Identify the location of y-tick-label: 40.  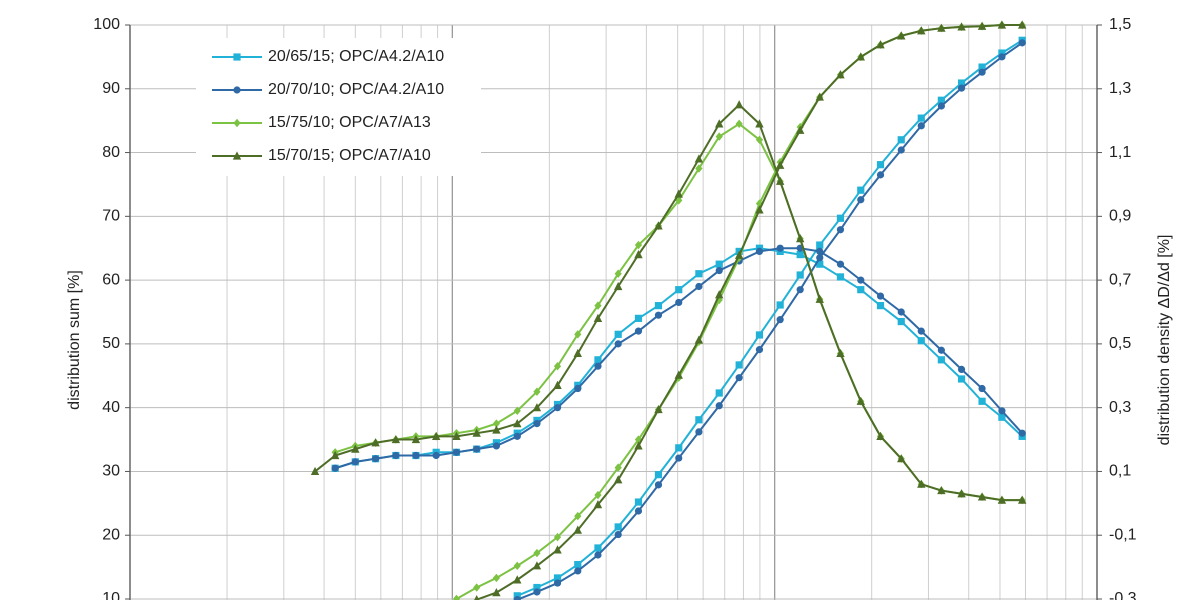
(111, 407).